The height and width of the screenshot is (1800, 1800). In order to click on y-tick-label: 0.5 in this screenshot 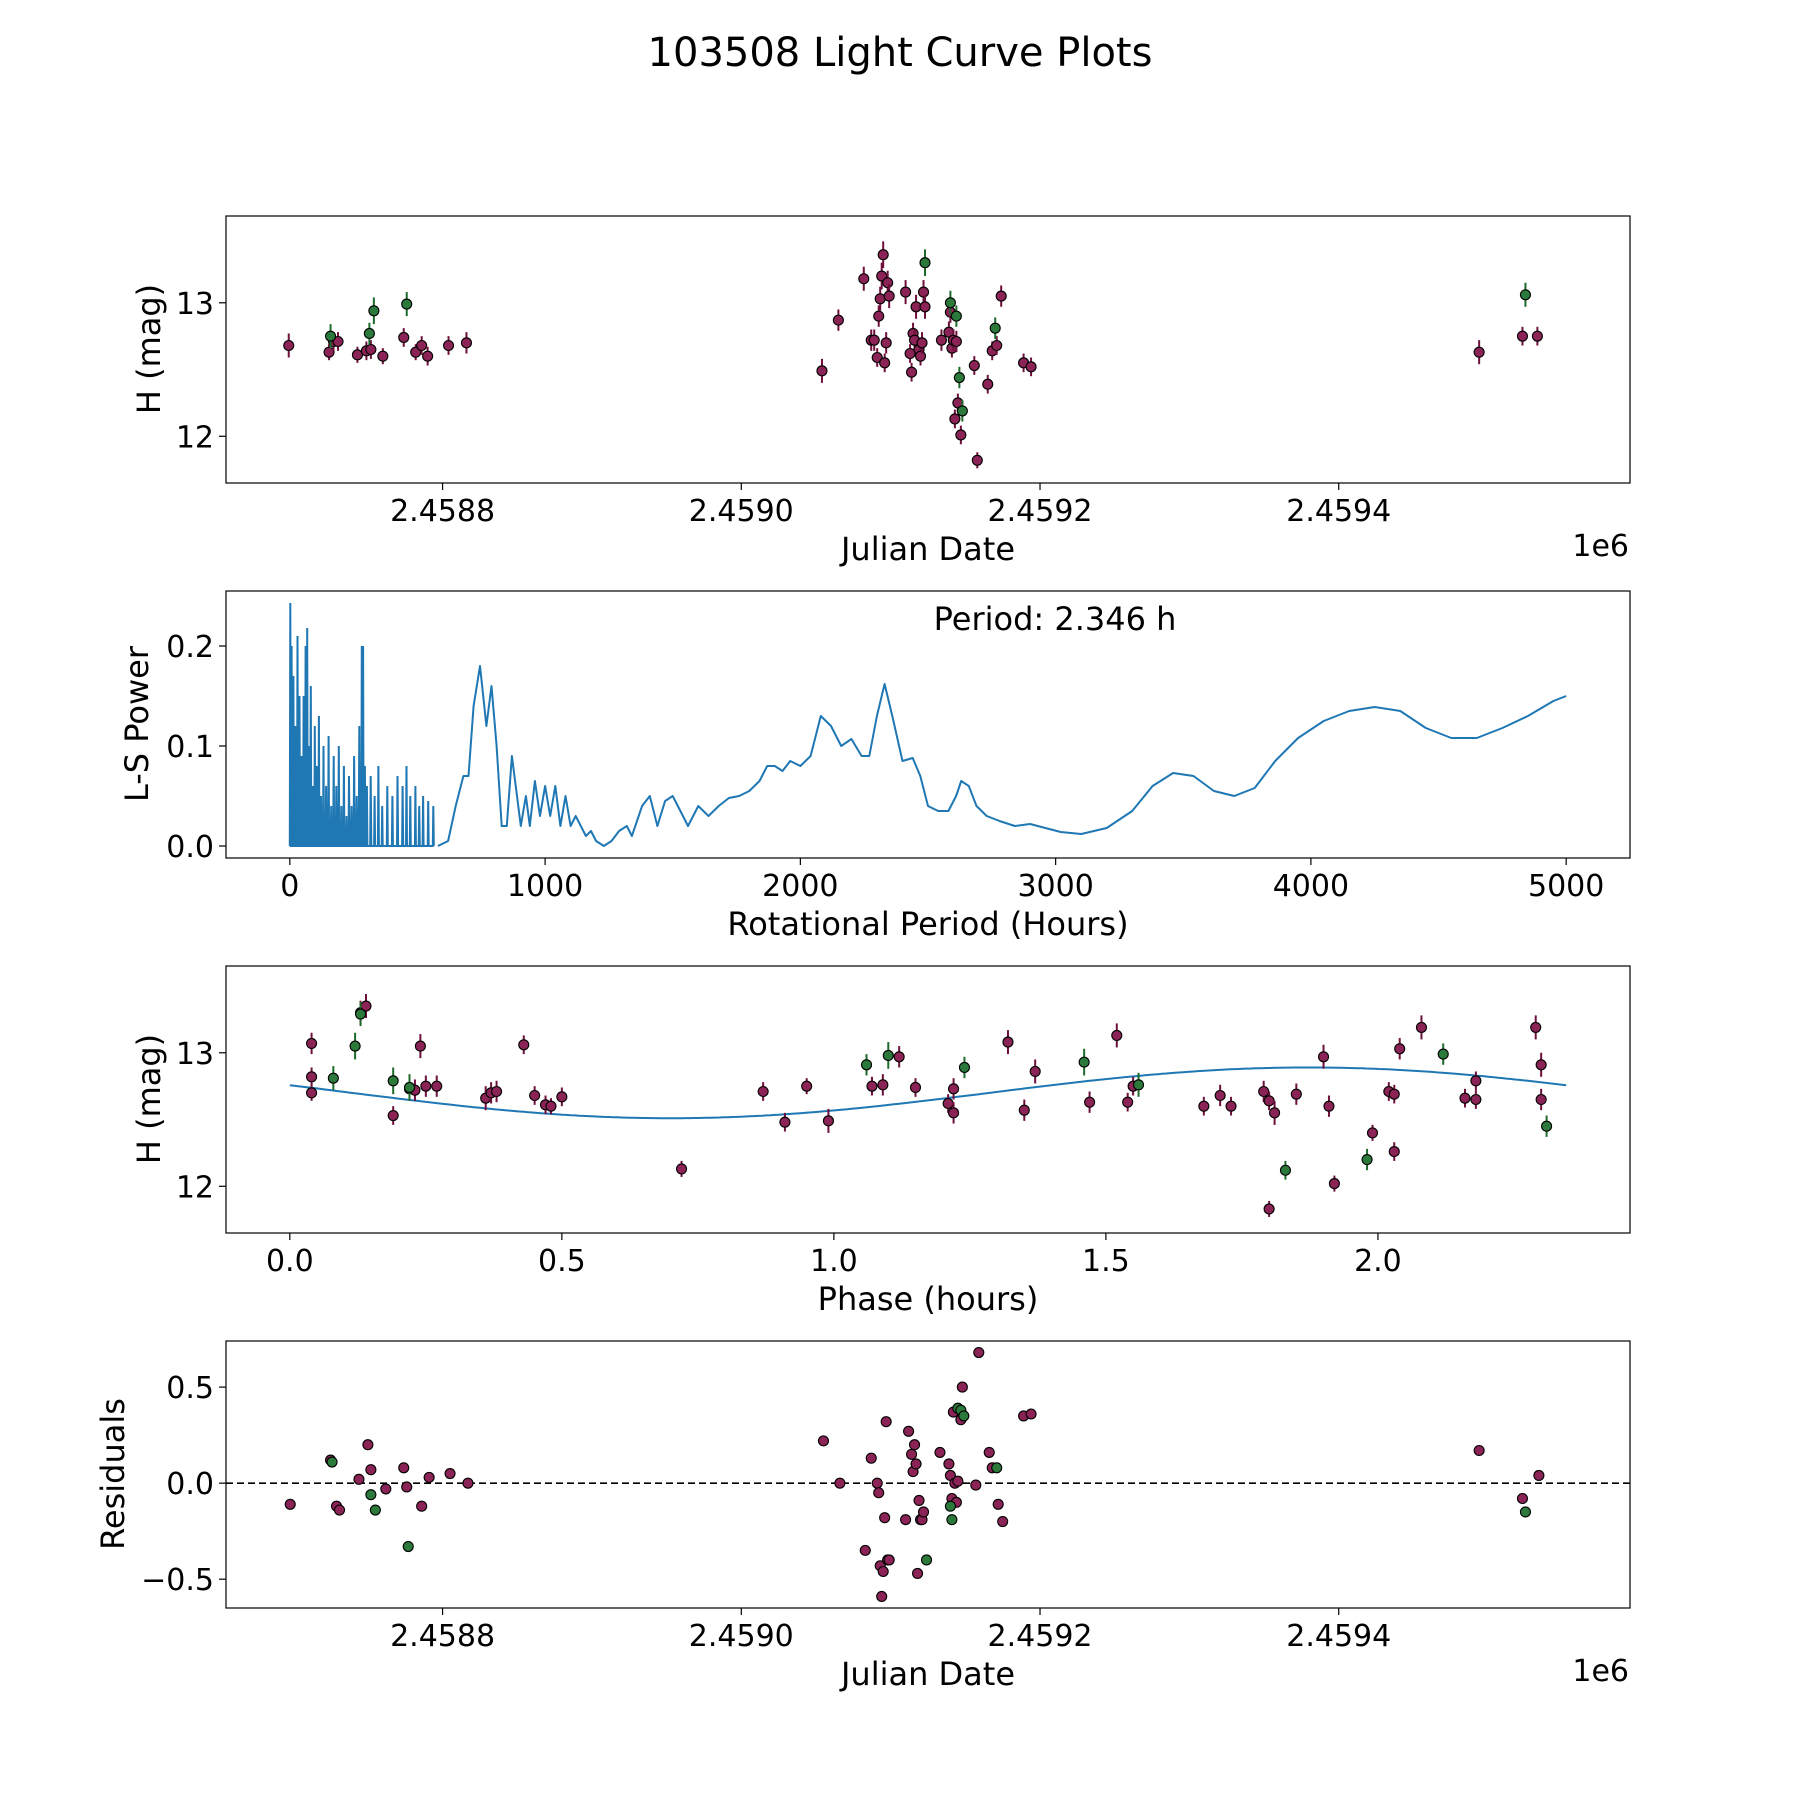, I will do `click(190, 1388)`.